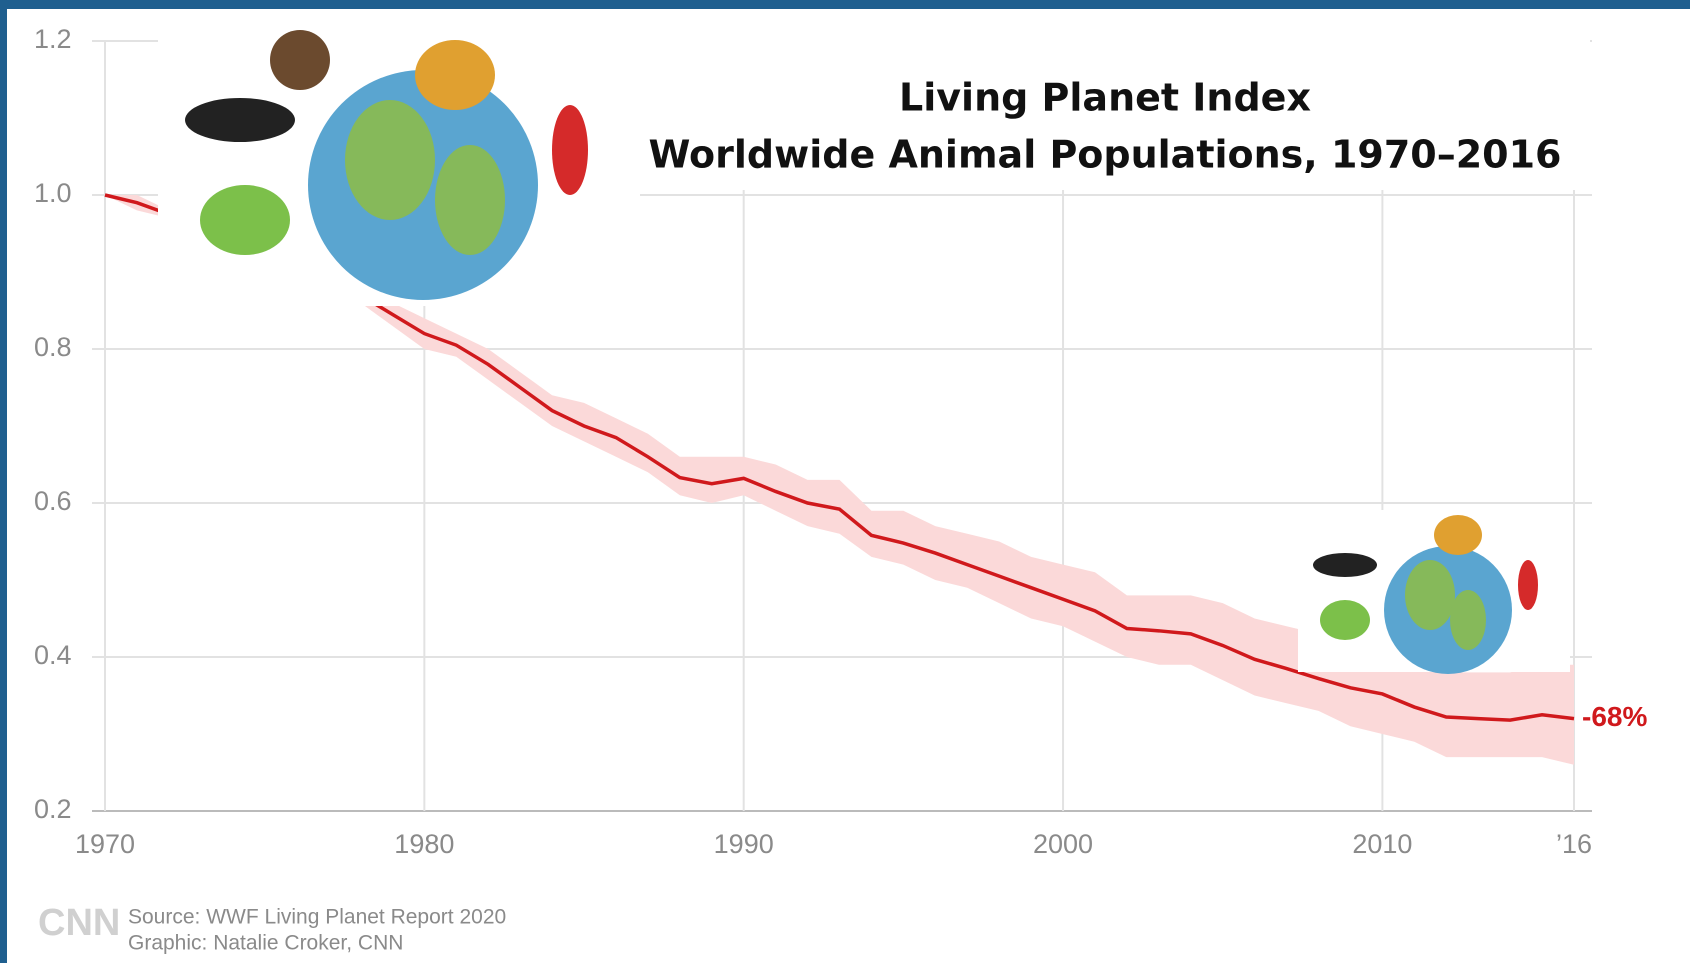  Describe the element at coordinates (79, 923) in the screenshot. I see `logo: CNN` at that location.